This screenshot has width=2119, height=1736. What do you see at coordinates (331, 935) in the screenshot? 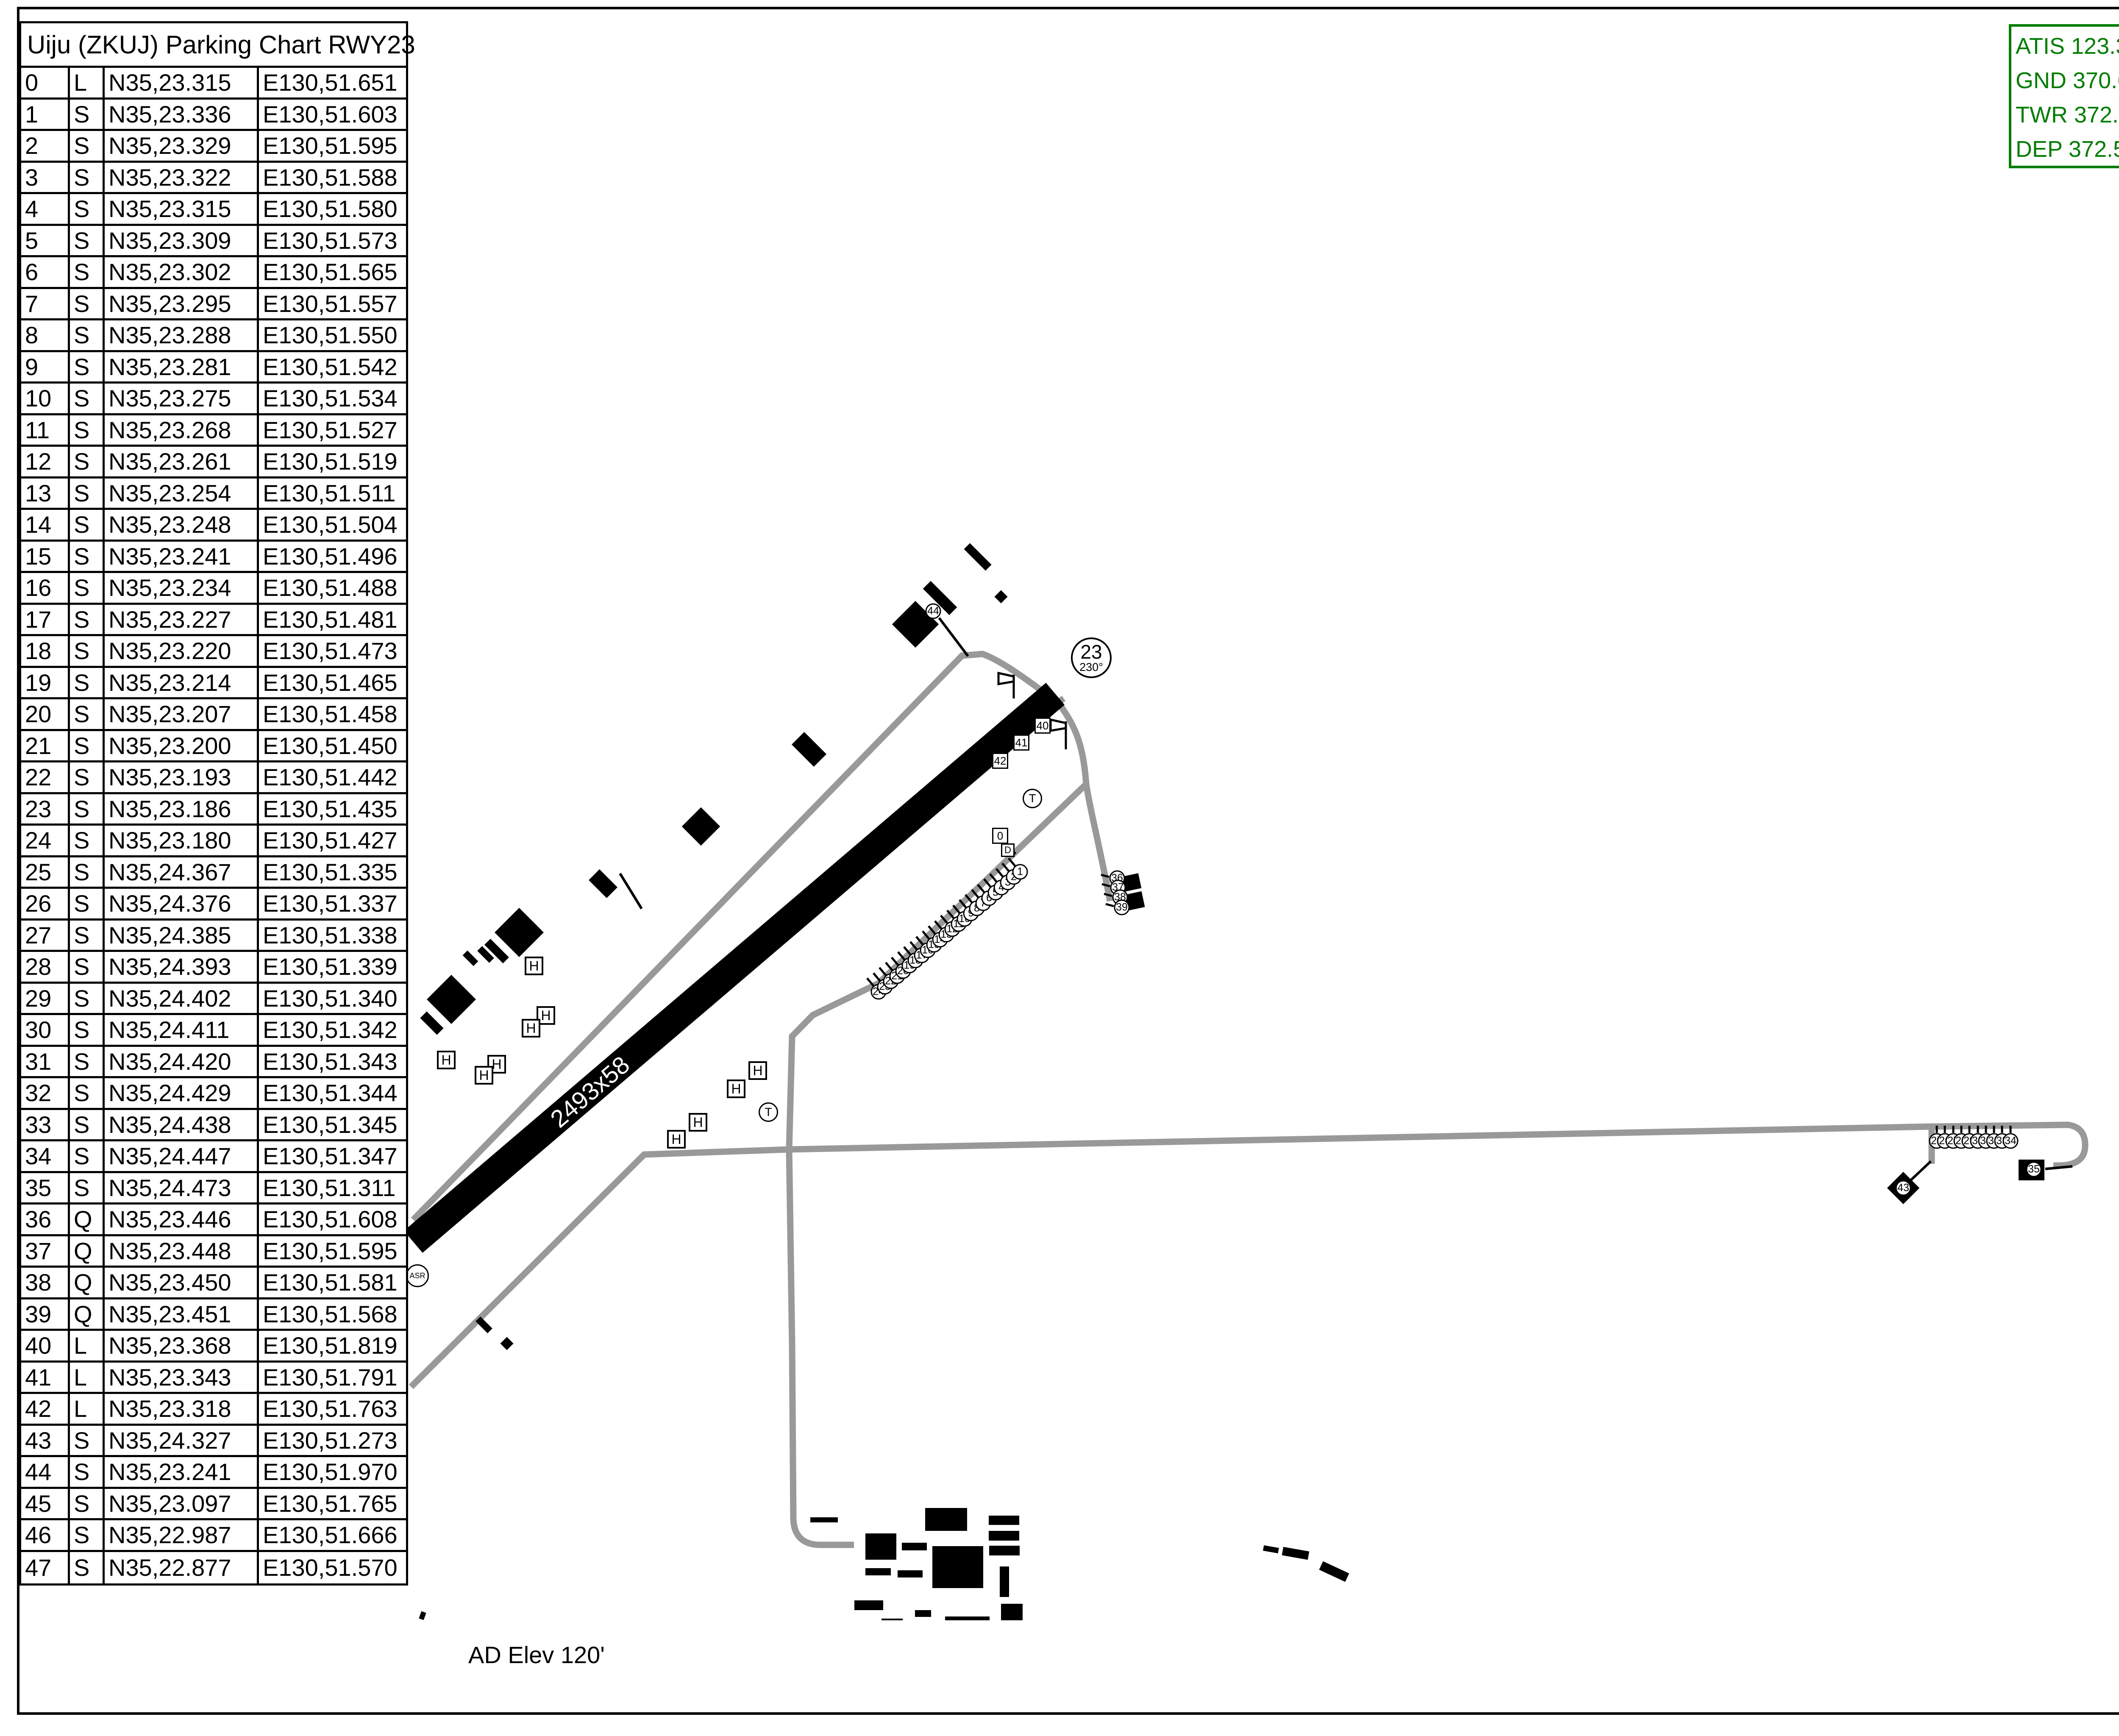
I see `table-cell: E130,51.338` at bounding box center [331, 935].